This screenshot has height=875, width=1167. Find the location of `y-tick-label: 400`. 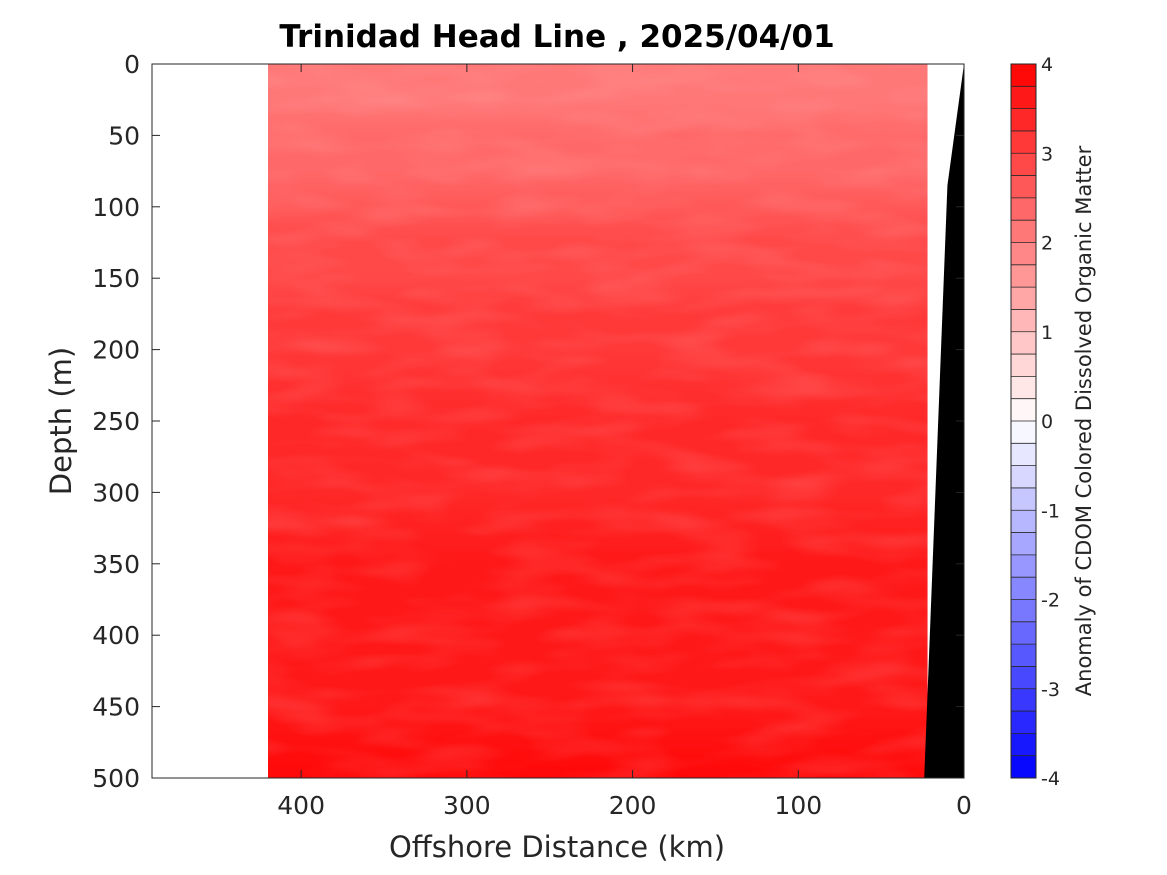

y-tick-label: 400 is located at coordinates (116, 635).